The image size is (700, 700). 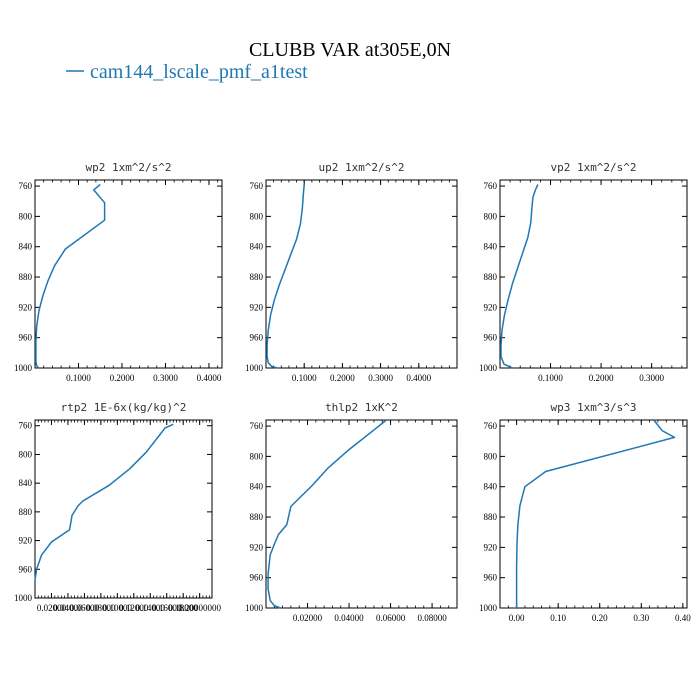 What do you see at coordinates (361, 167) in the screenshot?
I see `subplot-title: up2 1xm^2/s^2` at bounding box center [361, 167].